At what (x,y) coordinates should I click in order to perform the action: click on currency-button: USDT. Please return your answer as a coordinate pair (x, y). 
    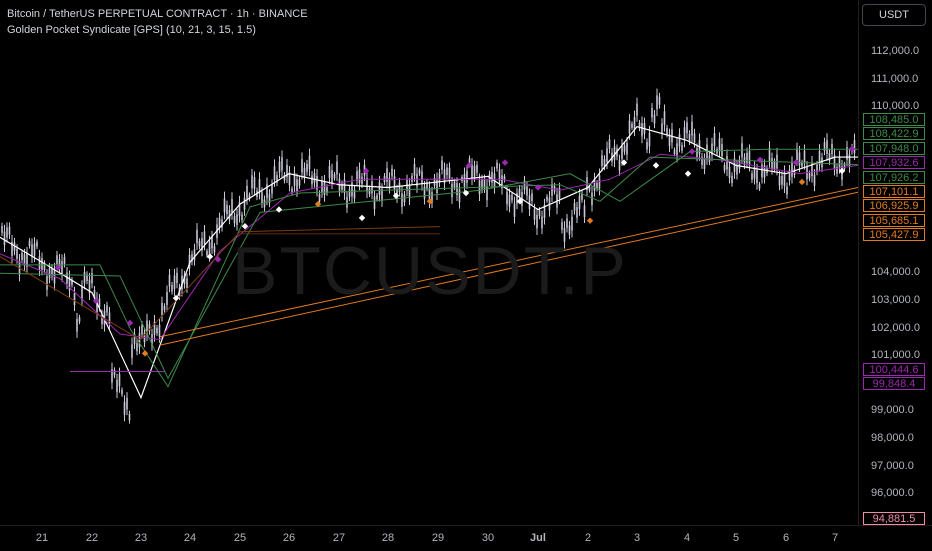
    Looking at the image, I should click on (894, 15).